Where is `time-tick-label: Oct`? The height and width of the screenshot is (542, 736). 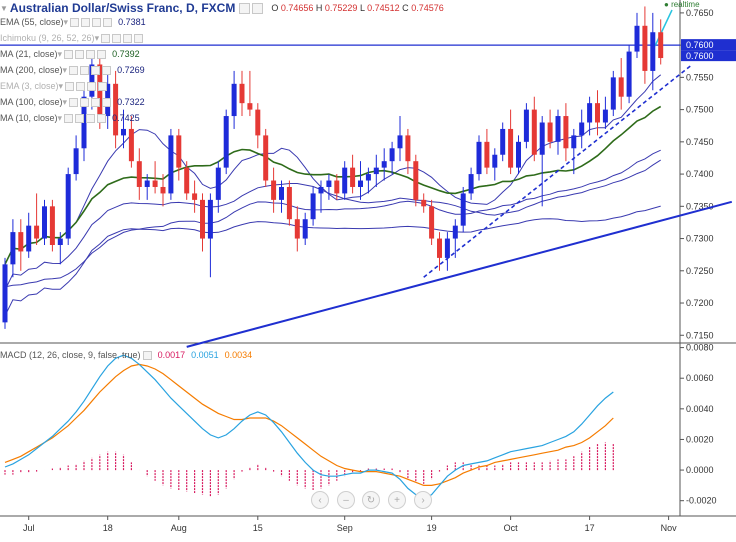 time-tick-label: Oct is located at coordinates (511, 528).